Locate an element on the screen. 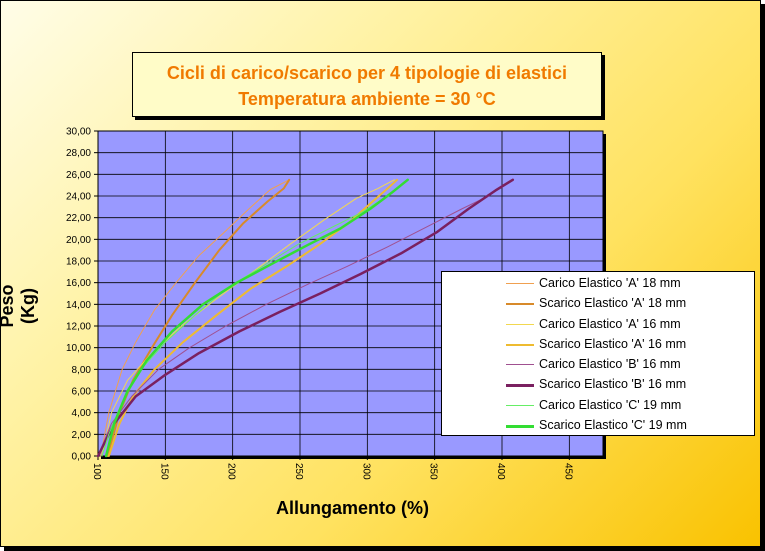 The height and width of the screenshot is (551, 765). y-tick-label: 18,00 is located at coordinates (78, 262).